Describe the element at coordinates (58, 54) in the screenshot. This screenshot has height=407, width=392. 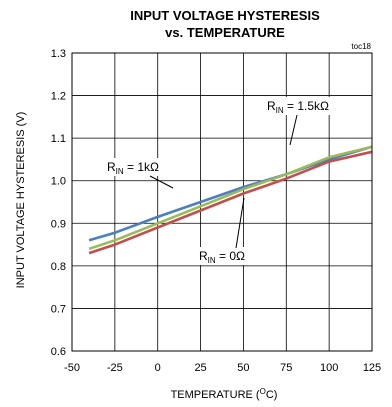
I see `y-tick-label: 1.3` at that location.